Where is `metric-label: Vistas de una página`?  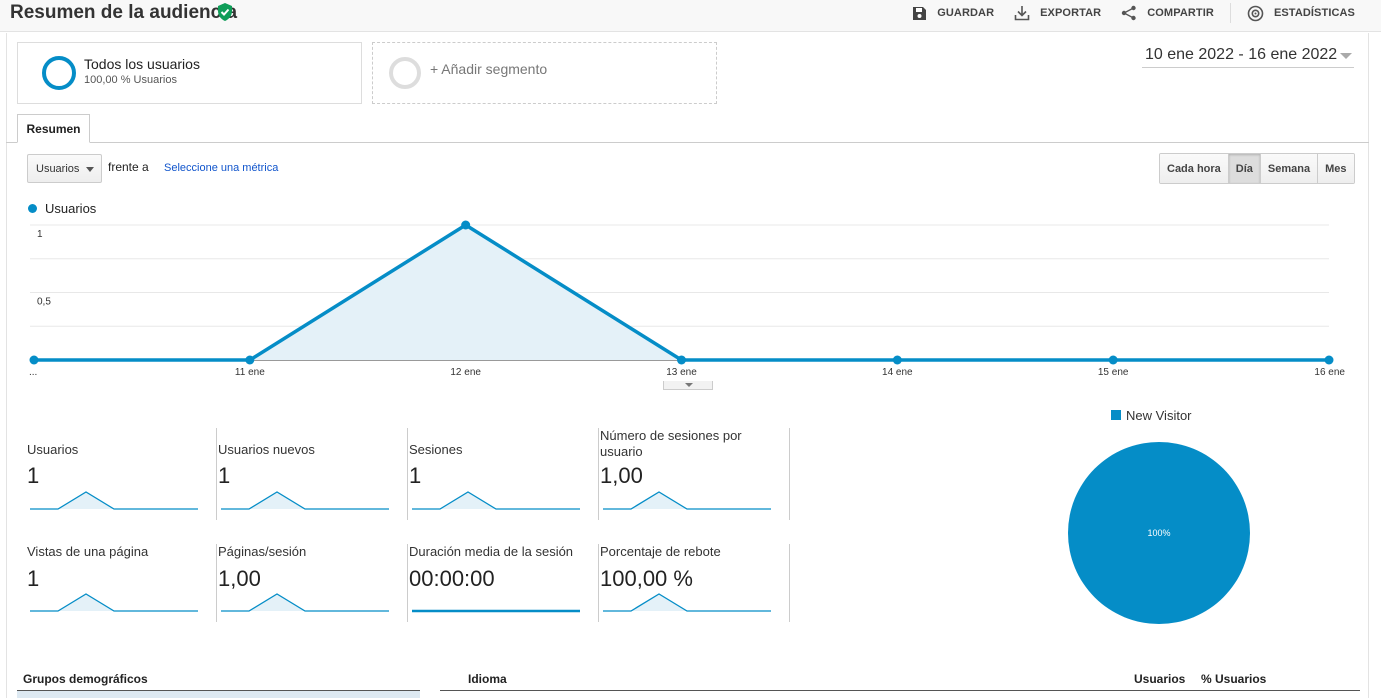
metric-label: Vistas de una página is located at coordinates (88, 551).